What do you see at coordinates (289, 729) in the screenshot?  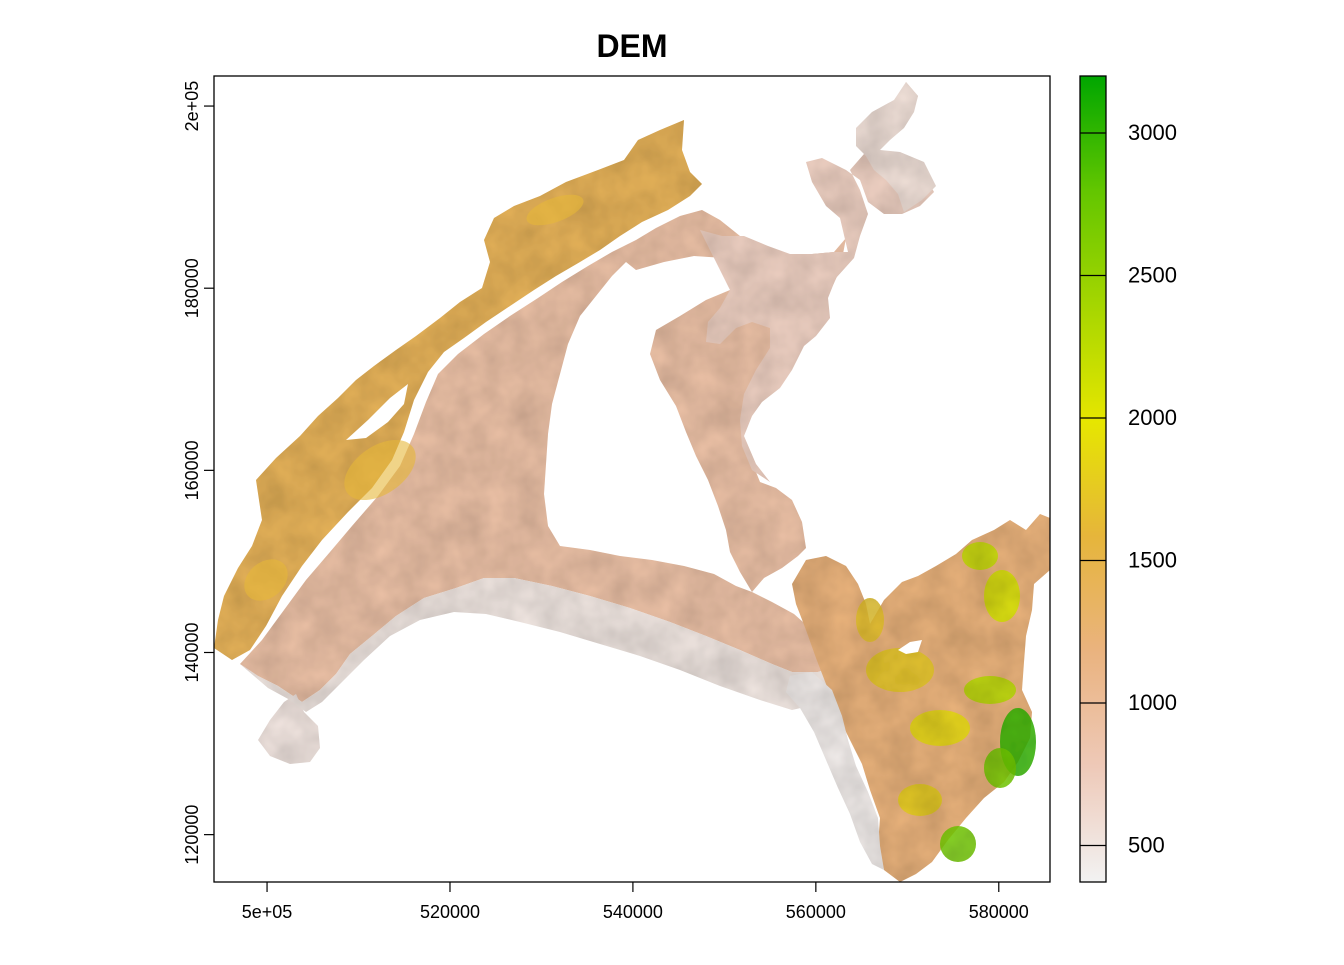 I see `dem-region-southwest-fragment` at bounding box center [289, 729].